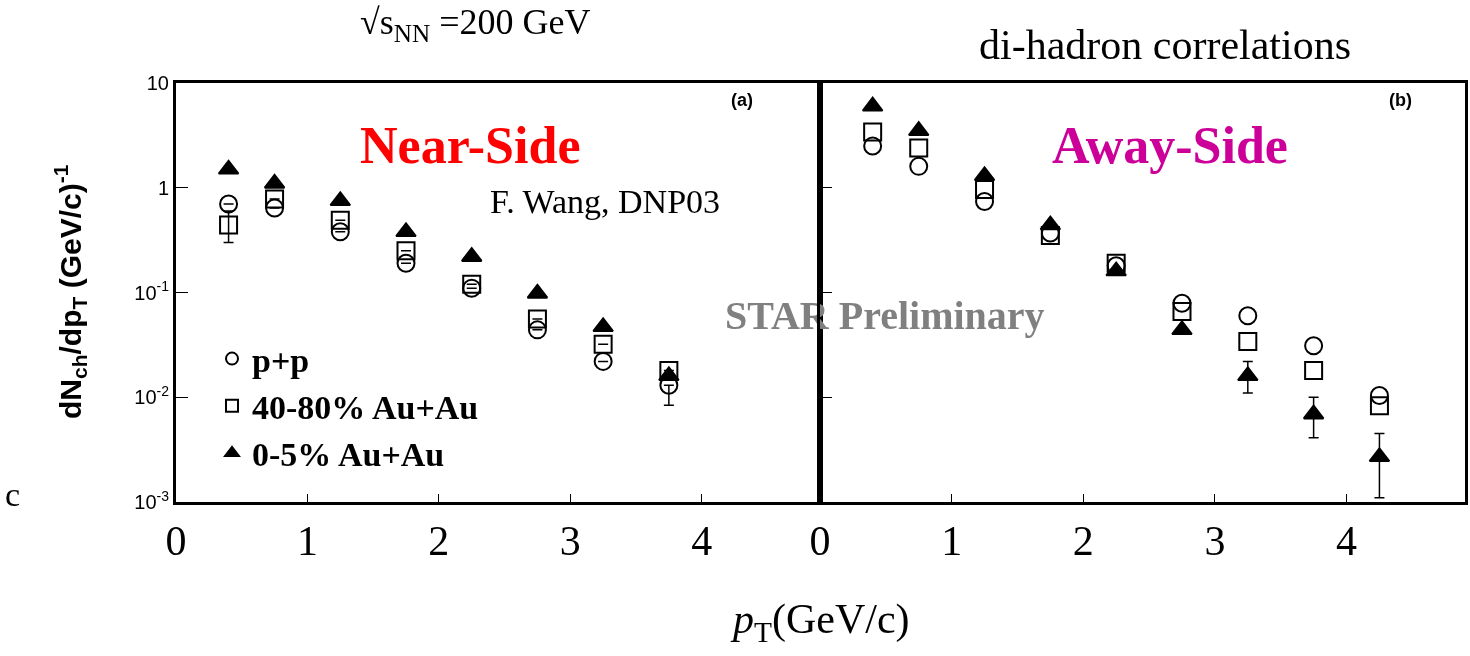  What do you see at coordinates (820, 622) in the screenshot?
I see `x-axis-title: p$_{T}$(GeV/c)` at bounding box center [820, 622].